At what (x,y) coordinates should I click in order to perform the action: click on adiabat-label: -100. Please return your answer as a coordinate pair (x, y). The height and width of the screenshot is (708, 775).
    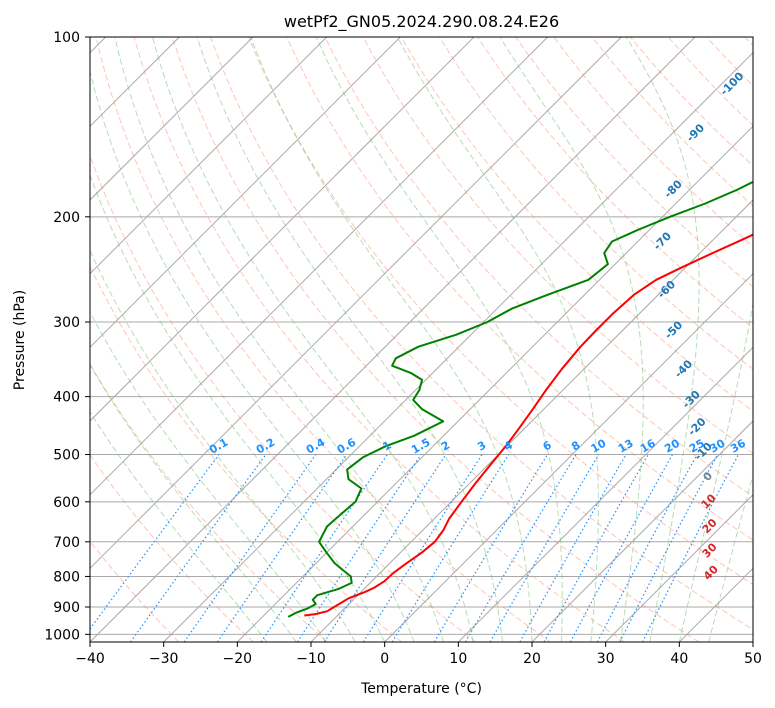
    Looking at the image, I should click on (732, 83).